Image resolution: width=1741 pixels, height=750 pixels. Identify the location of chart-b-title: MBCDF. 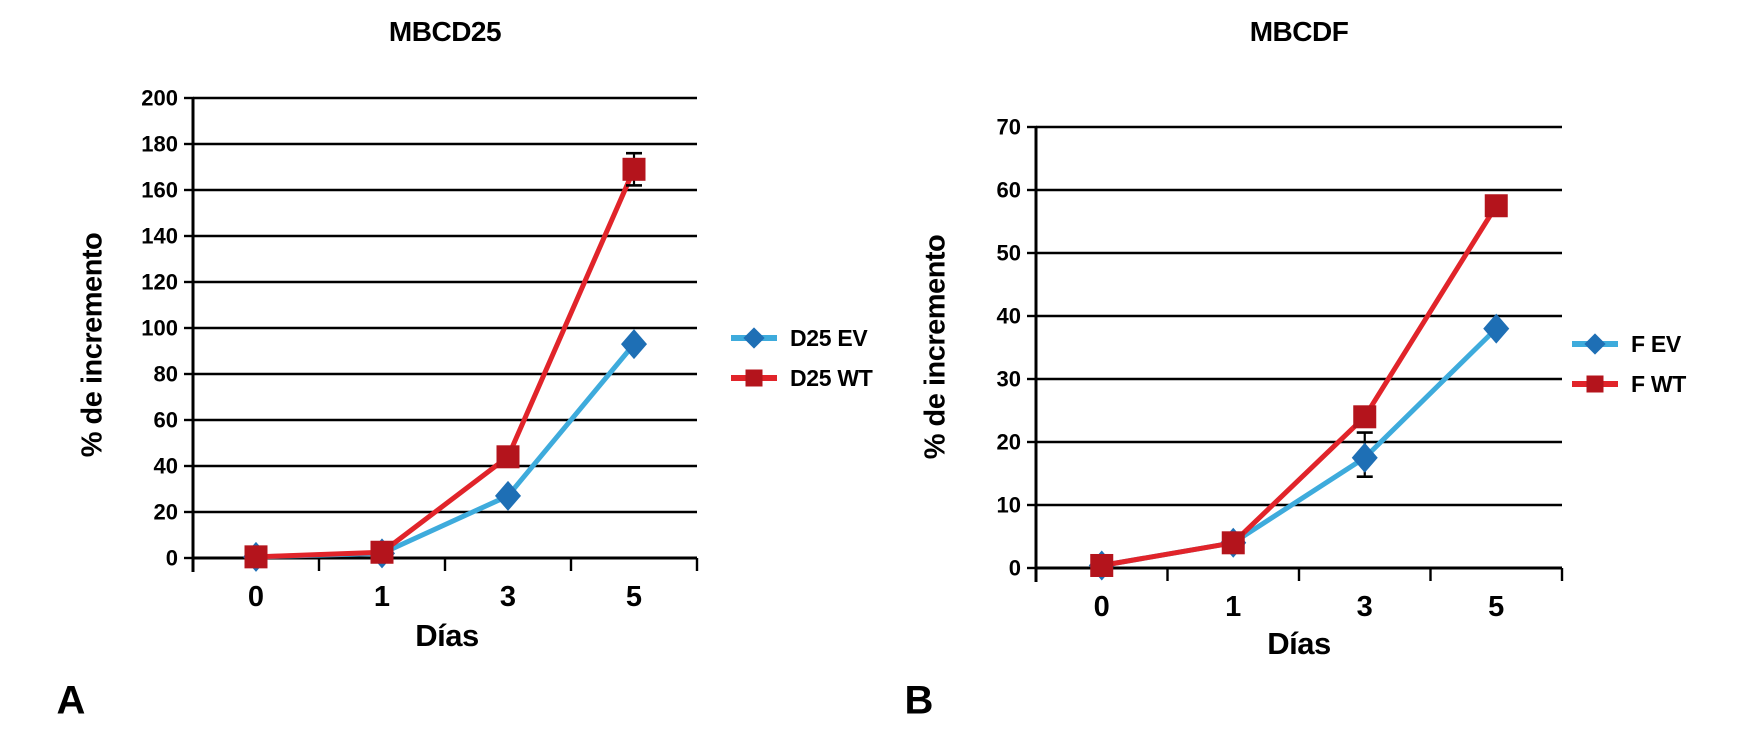
(1299, 31).